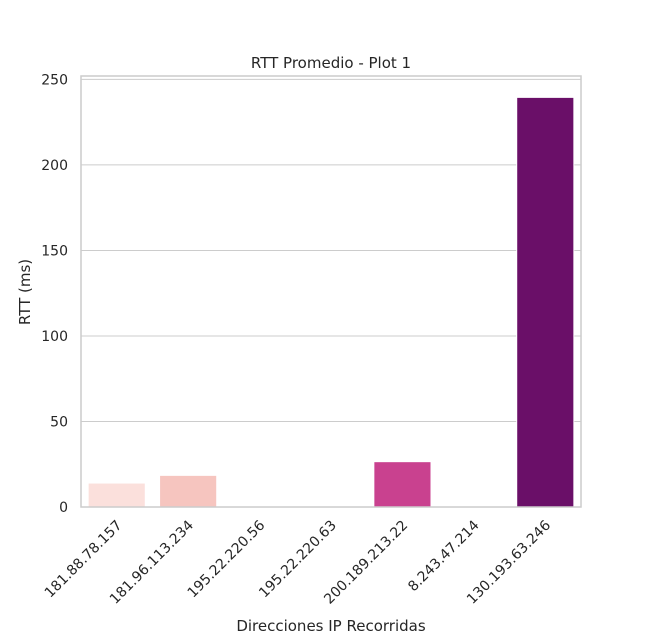 The height and width of the screenshot is (635, 646). I want to click on y-axis-label: RTT (ms), so click(25, 292).